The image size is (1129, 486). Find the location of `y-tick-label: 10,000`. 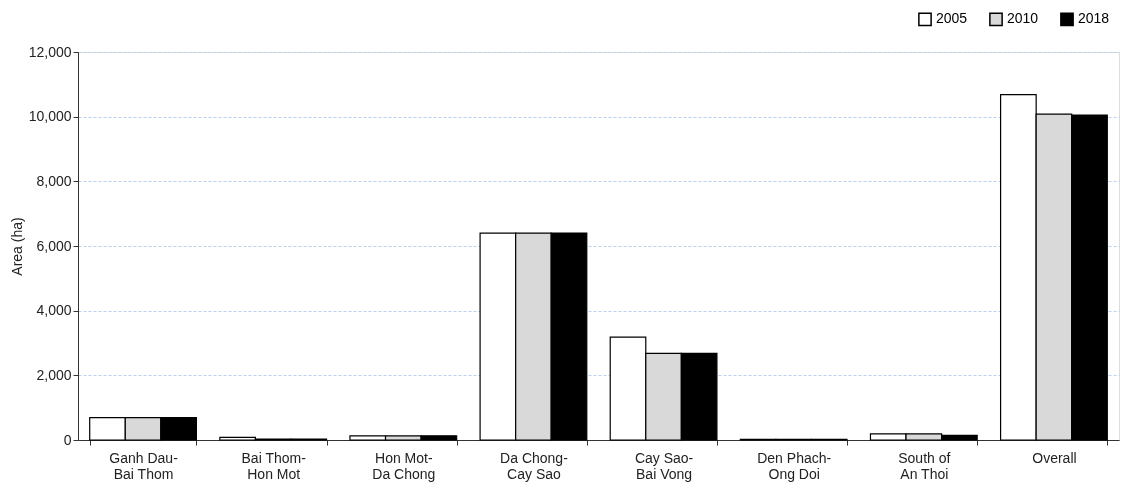

y-tick-label: 10,000 is located at coordinates (50, 116).